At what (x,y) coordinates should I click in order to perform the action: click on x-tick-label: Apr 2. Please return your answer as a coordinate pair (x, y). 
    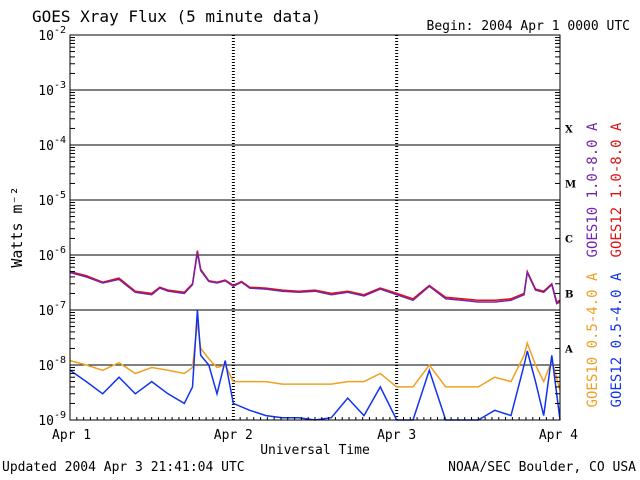
    Looking at the image, I should click on (233, 435).